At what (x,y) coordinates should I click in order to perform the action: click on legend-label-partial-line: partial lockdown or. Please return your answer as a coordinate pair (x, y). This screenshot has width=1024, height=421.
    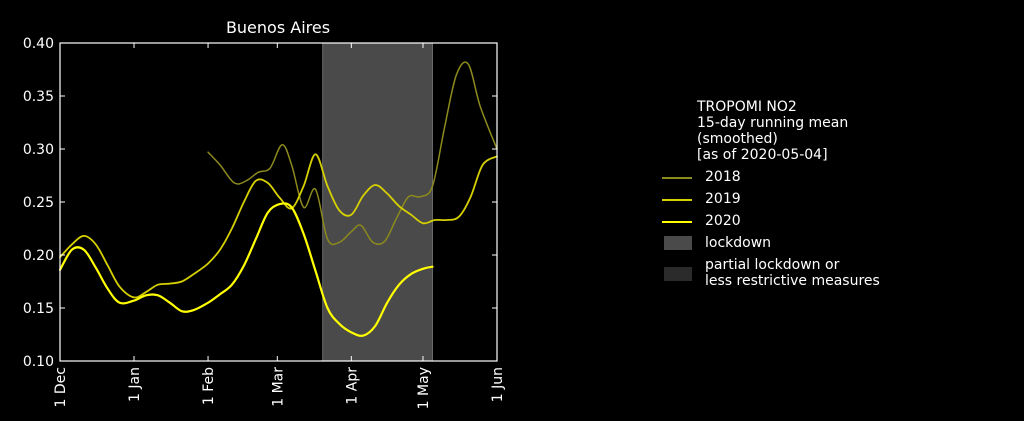
    Looking at the image, I should click on (772, 265).